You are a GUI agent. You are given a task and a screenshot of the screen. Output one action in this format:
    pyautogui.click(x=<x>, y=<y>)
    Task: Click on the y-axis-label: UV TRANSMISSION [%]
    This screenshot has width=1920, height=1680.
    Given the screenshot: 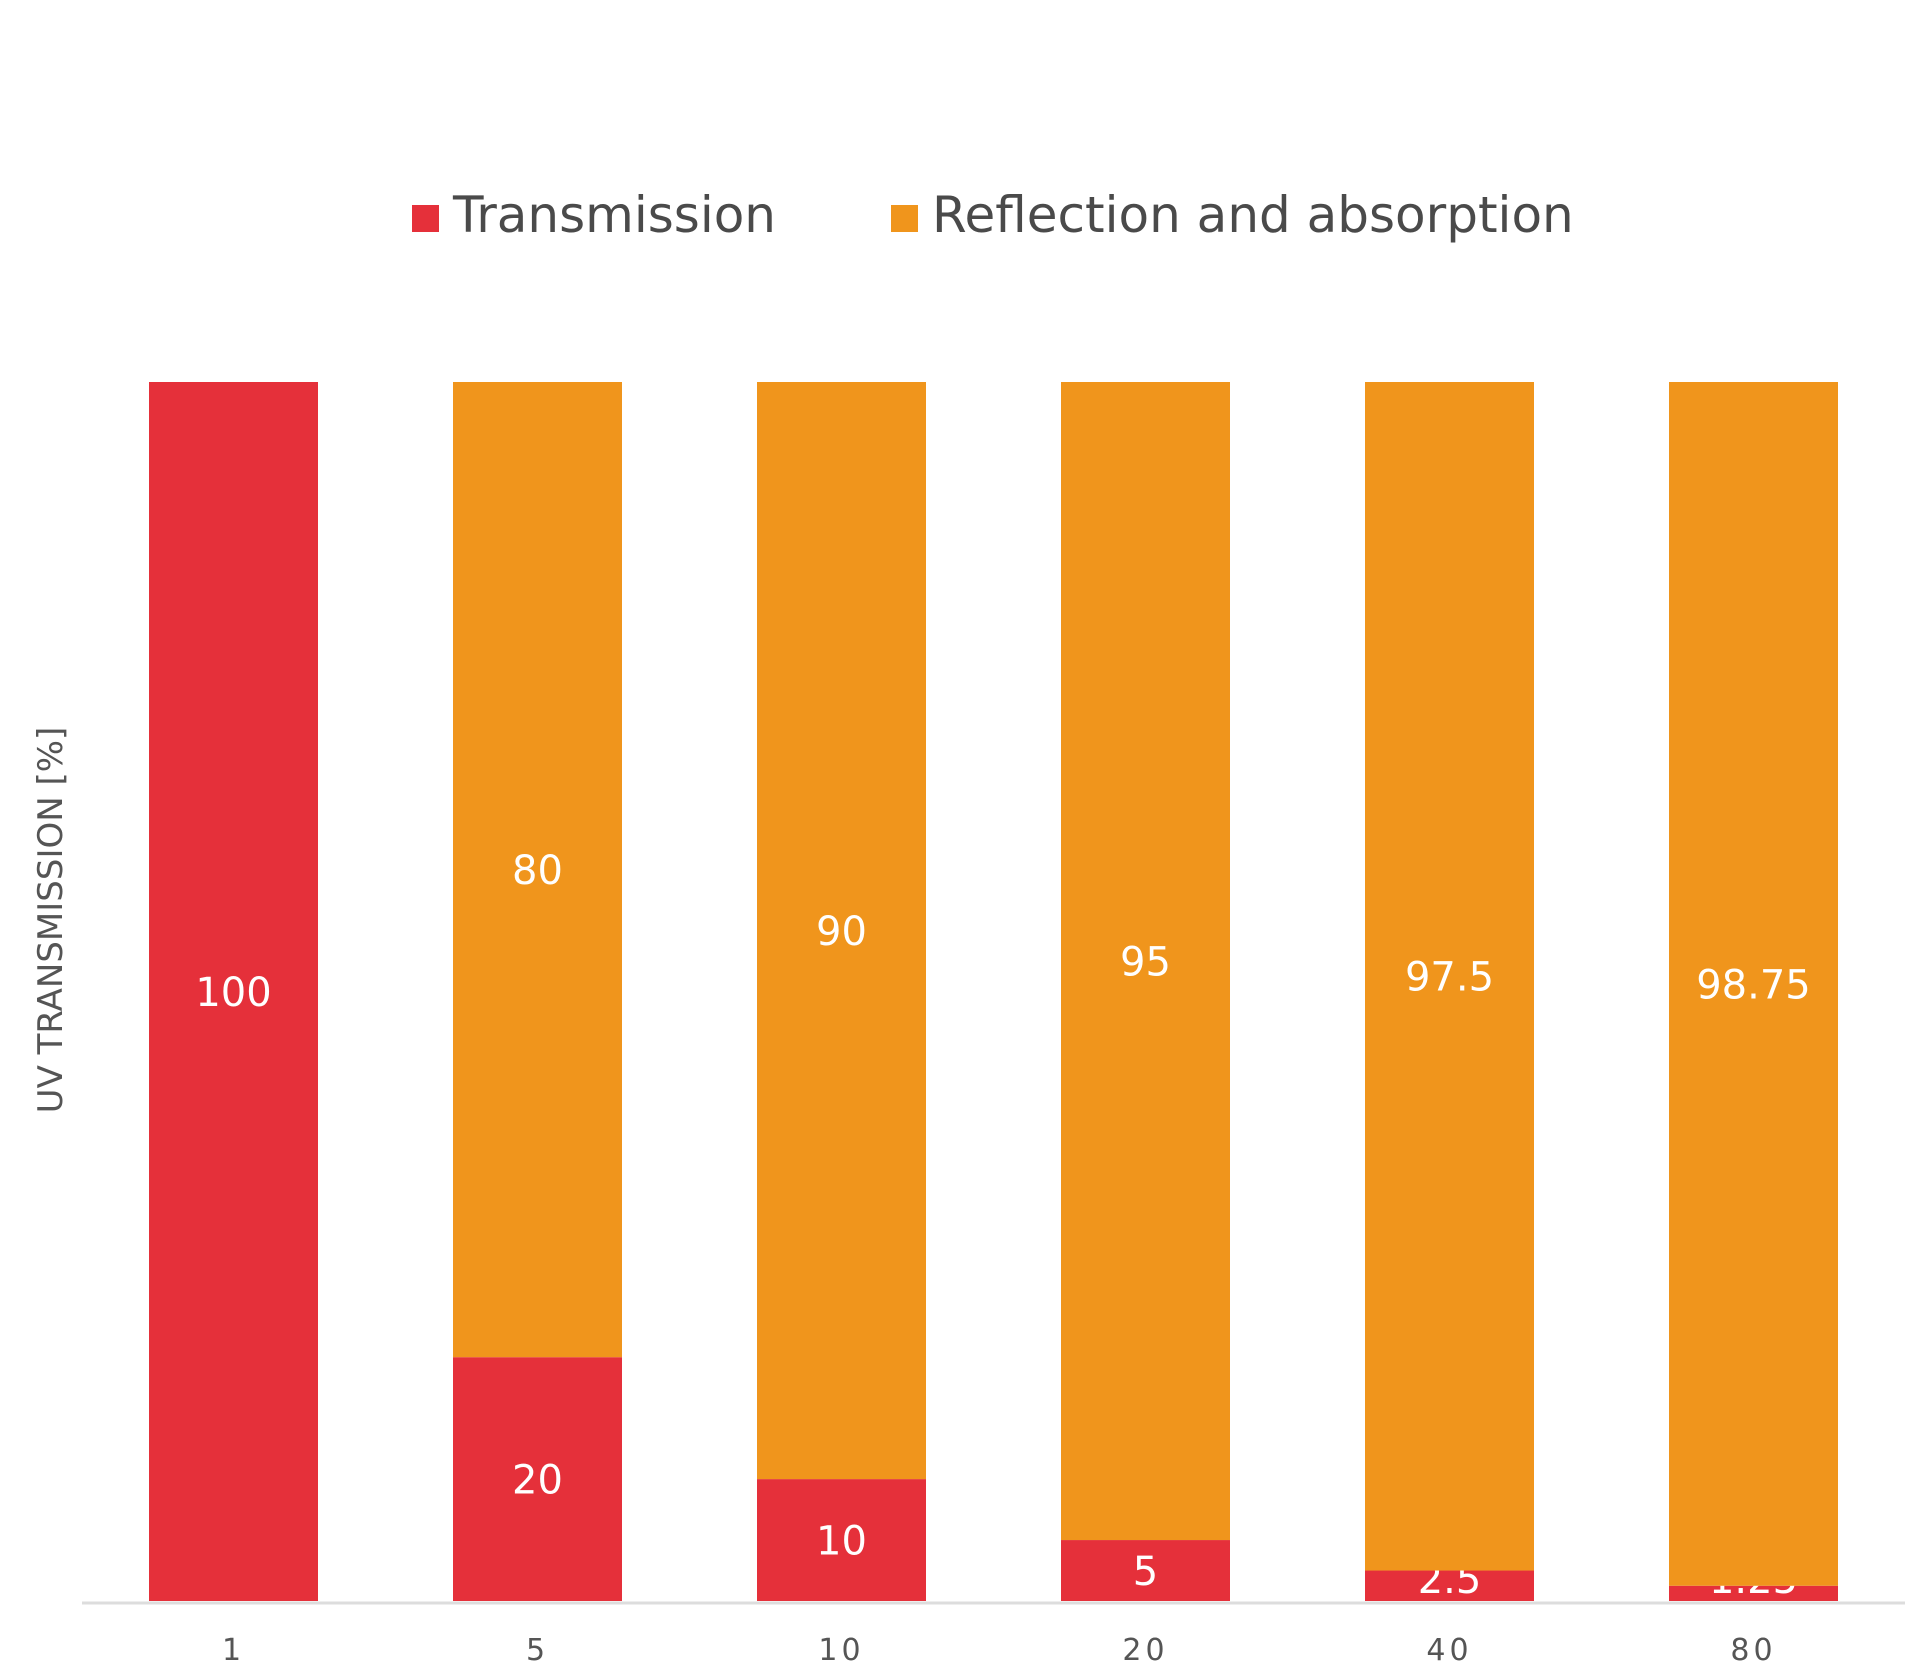 What is the action you would take?
    pyautogui.click(x=51, y=920)
    